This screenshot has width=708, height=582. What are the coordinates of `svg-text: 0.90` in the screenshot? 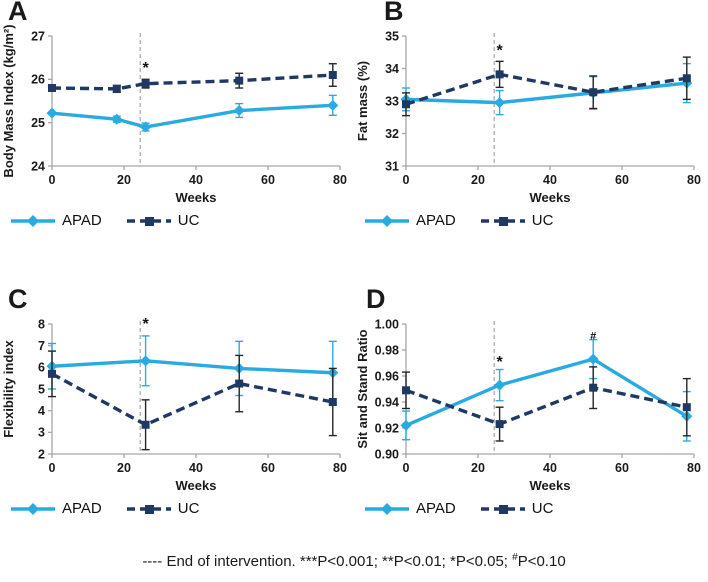 It's located at (387, 454).